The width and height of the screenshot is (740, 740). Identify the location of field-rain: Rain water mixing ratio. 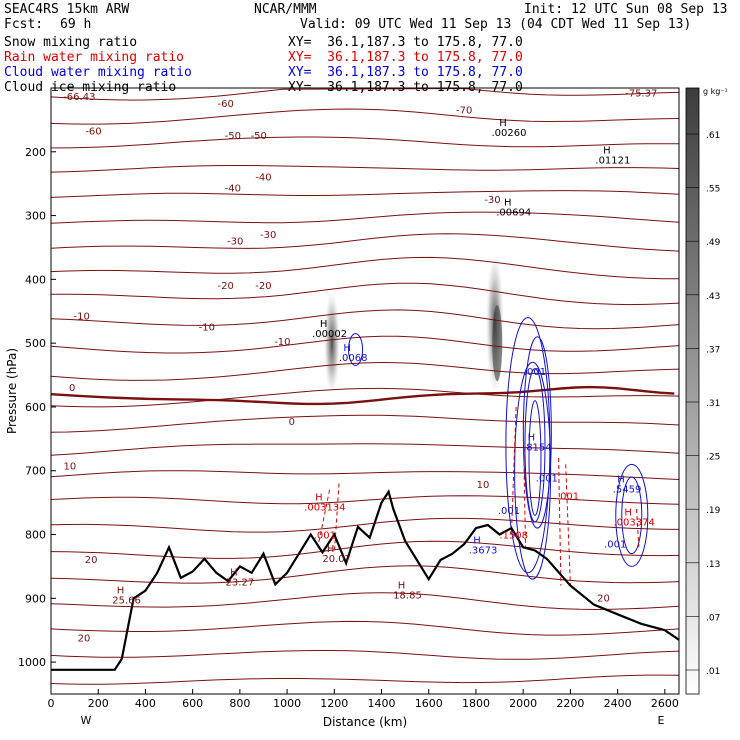
(94, 57).